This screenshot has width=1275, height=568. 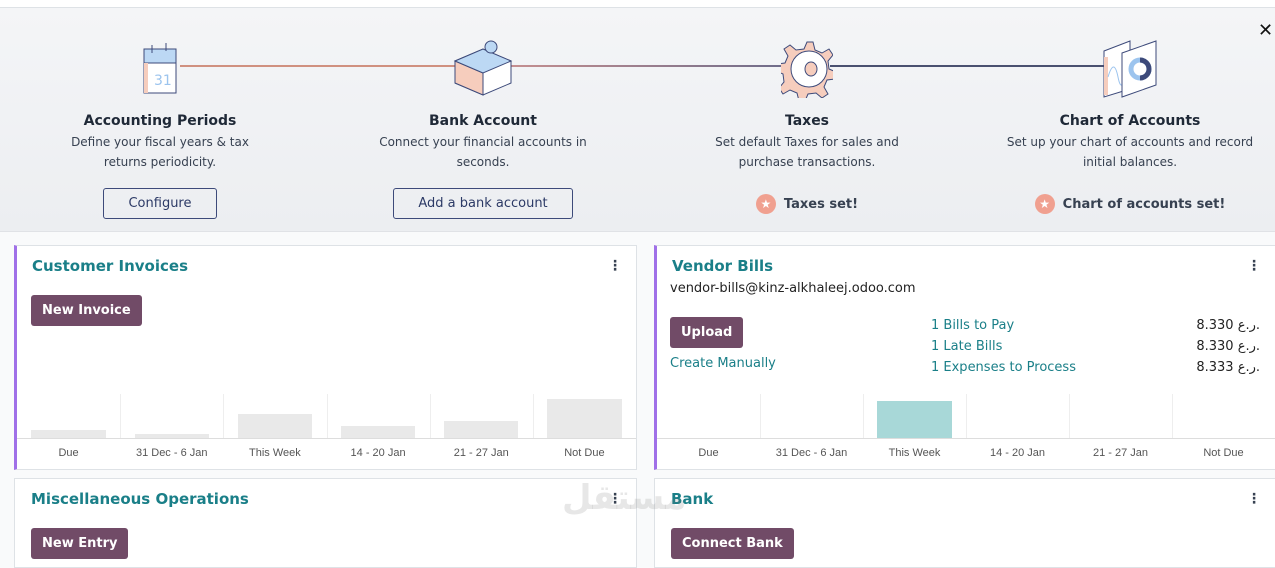 I want to click on card-title: Customer Invoices, so click(x=110, y=266).